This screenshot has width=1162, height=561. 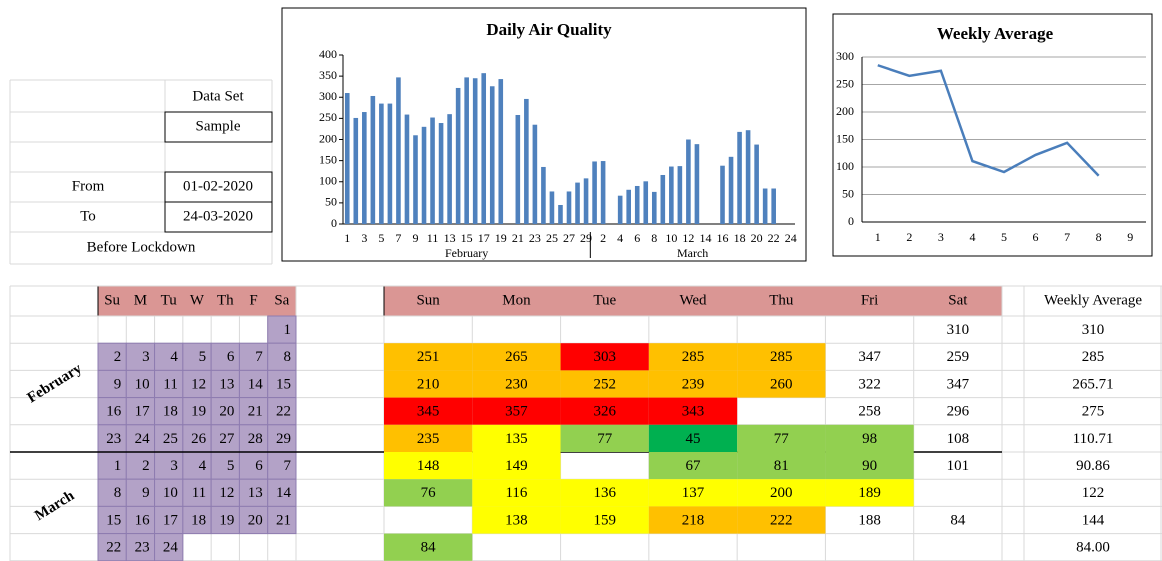 I want to click on weekly-average: 265.71, so click(x=1092, y=384).